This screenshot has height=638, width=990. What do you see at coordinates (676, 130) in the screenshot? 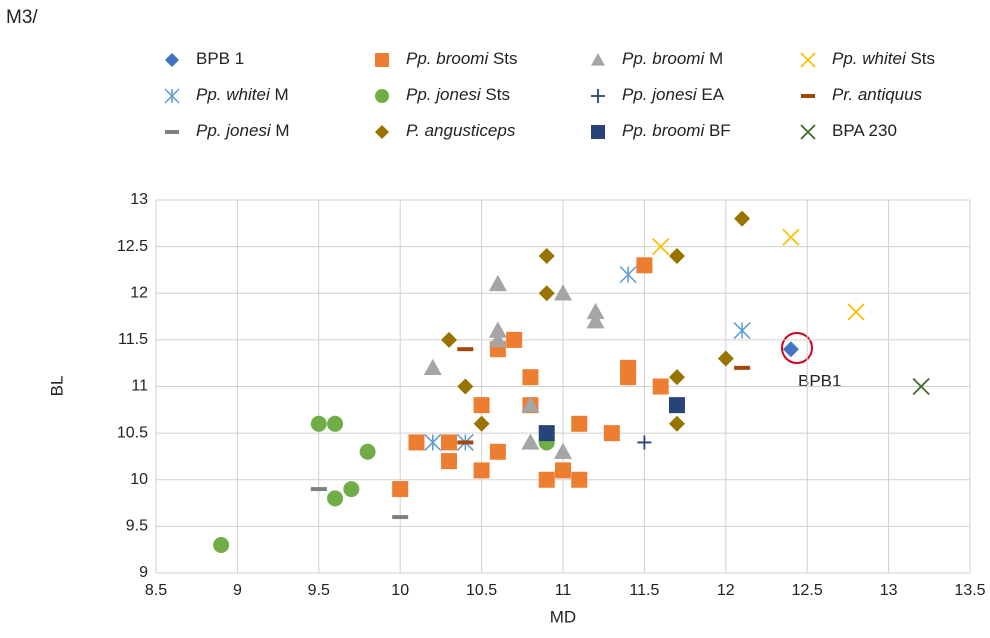
I see `legend-label: Pp. broomi BF` at bounding box center [676, 130].